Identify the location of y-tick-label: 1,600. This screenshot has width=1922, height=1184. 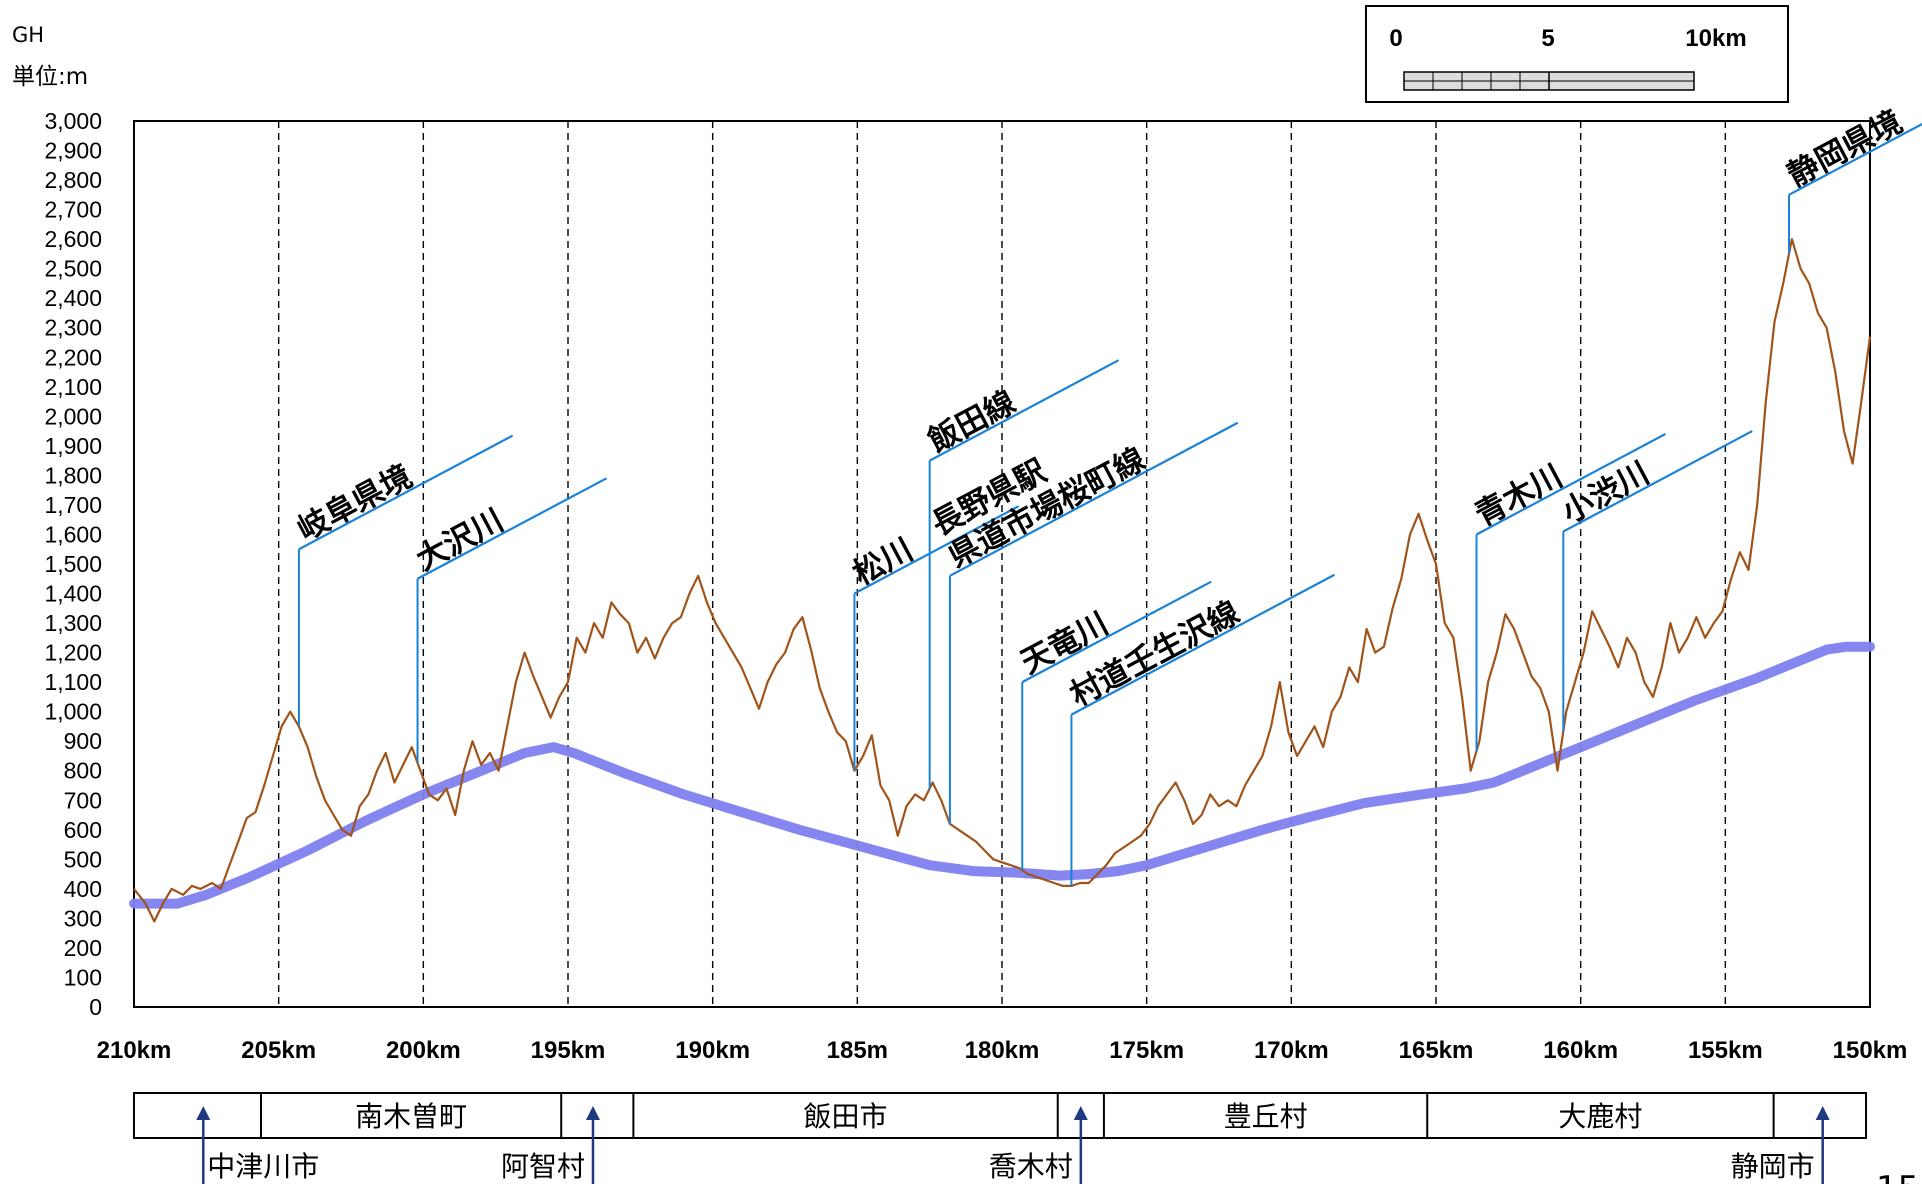
(73, 534).